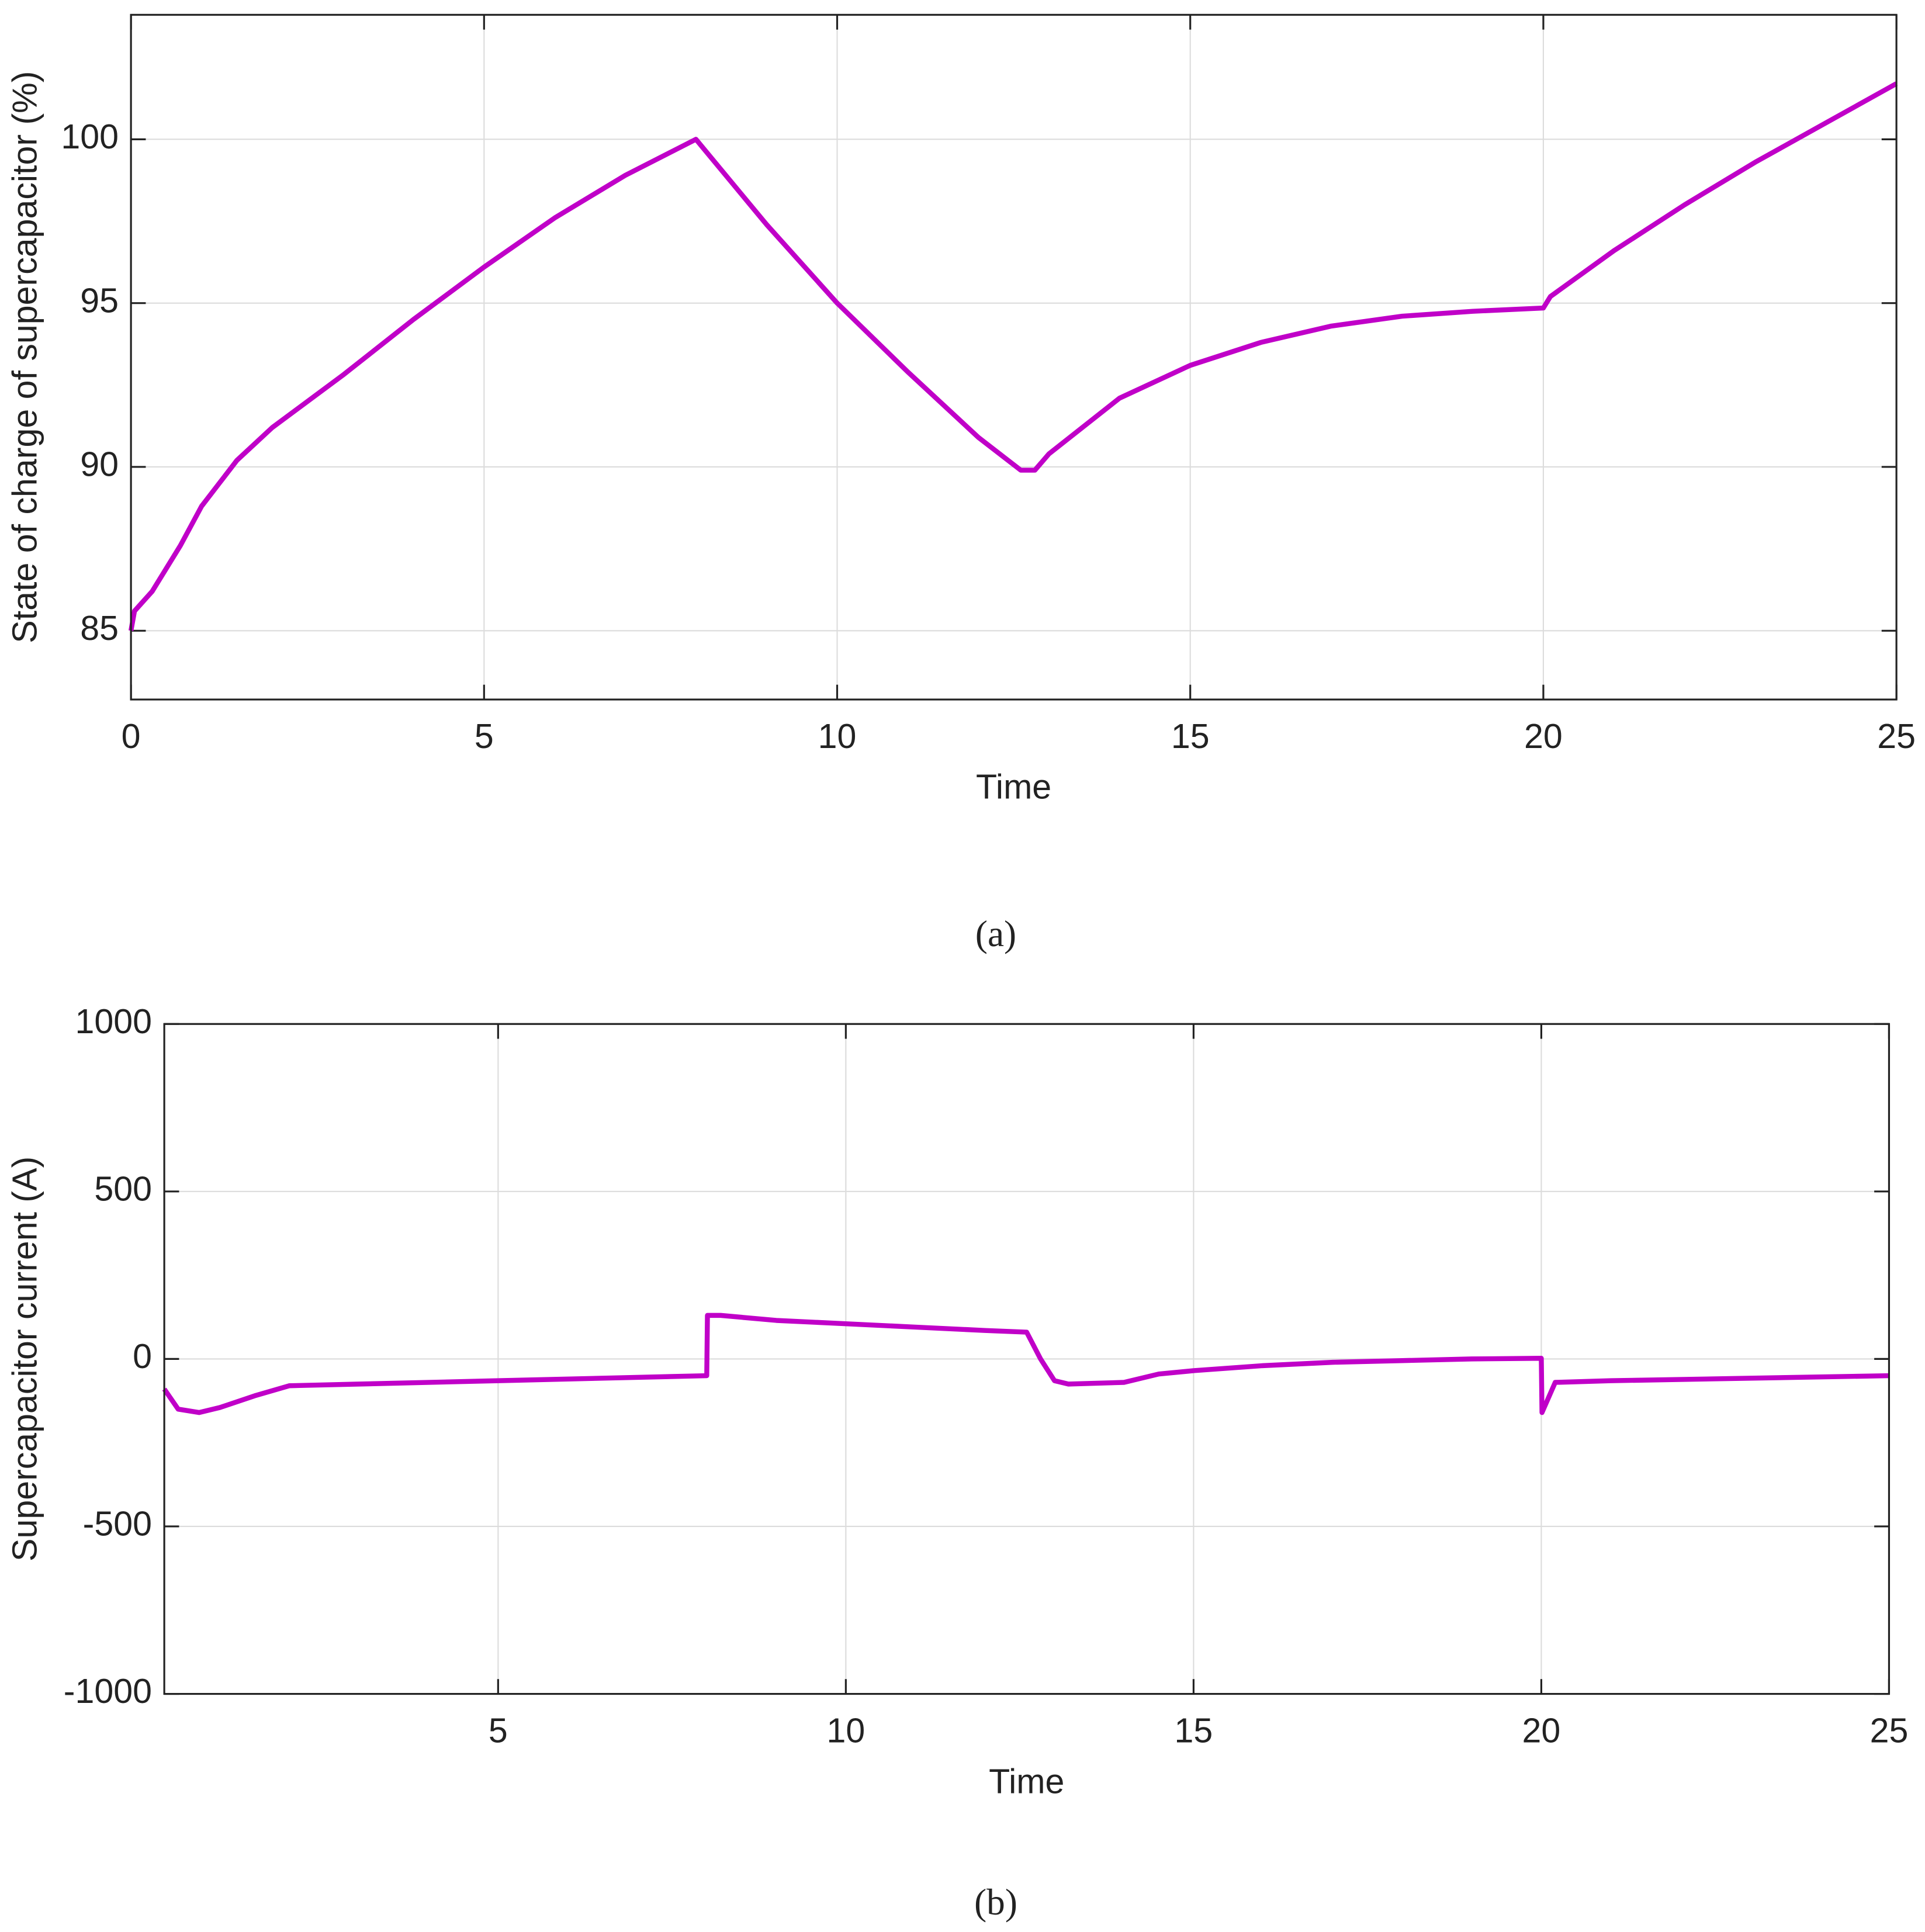 This screenshot has width=1925, height=1932. What do you see at coordinates (24, 357) in the screenshot?
I see `y-axis-label: State of charge of supercapacitor (%)` at bounding box center [24, 357].